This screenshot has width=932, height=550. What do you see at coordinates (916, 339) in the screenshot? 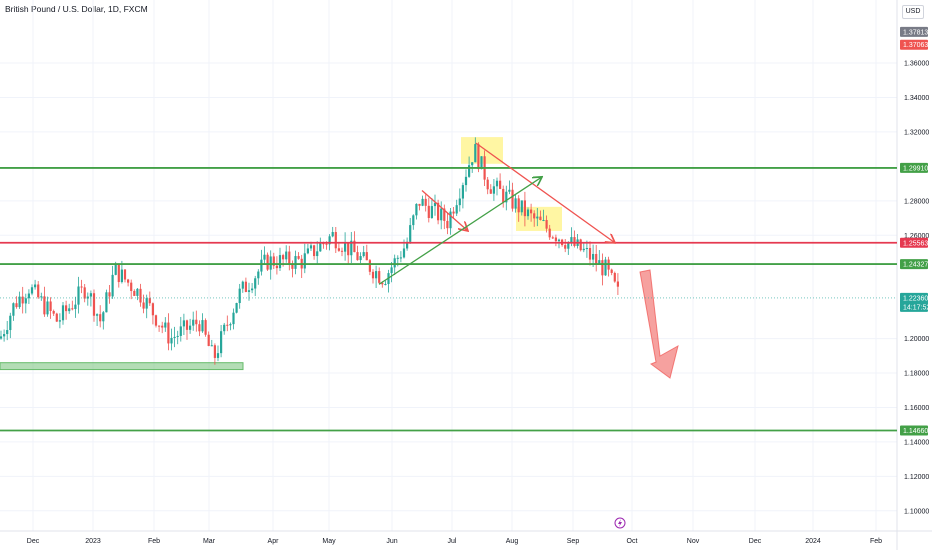
I see `y-tick-label: 1.20000` at bounding box center [916, 339].